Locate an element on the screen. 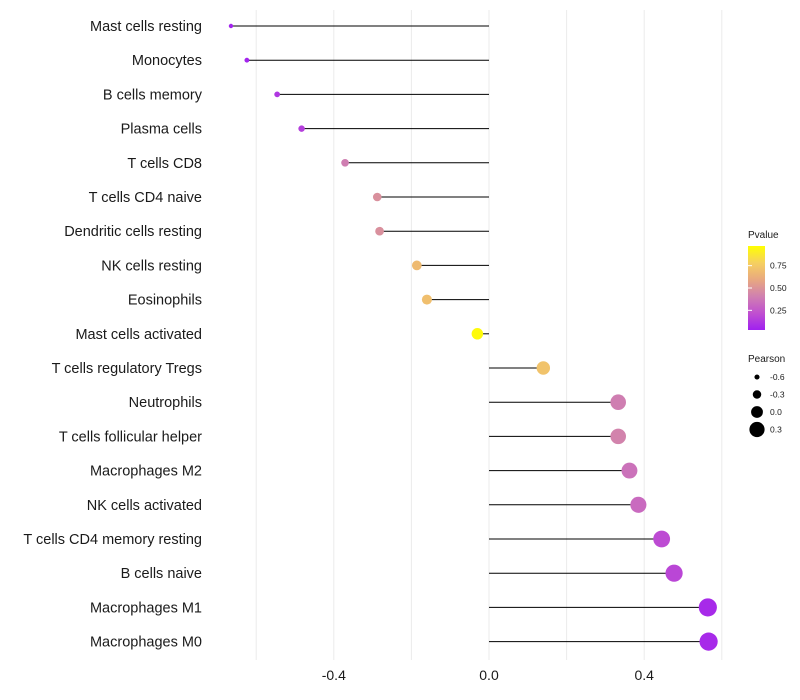 This screenshot has height=700, width=800. category-label: T cells CD8 is located at coordinates (164, 164).